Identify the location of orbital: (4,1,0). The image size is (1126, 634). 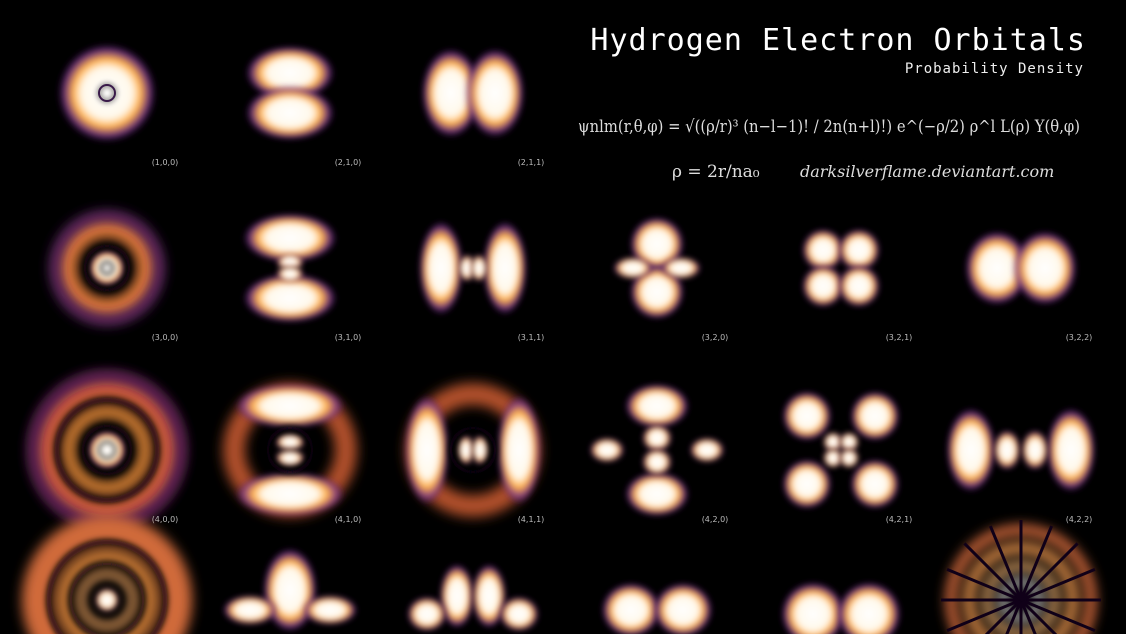
(292, 453).